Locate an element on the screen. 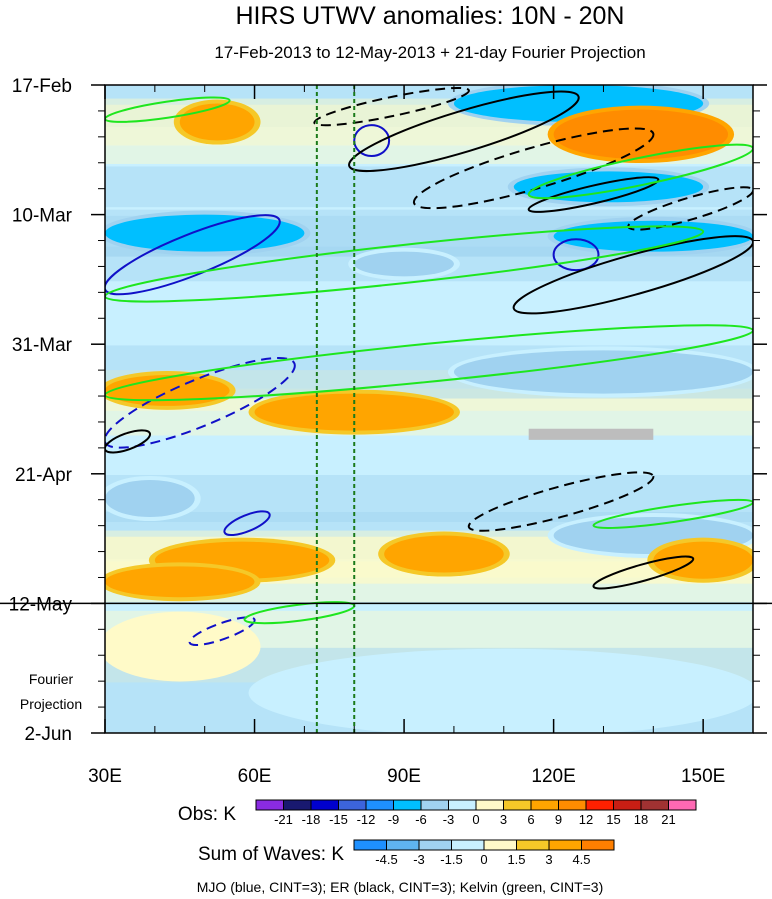  sum-of-waves-colorbar: -4.5 -3 -1.5 0 1.5 3 4.5 is located at coordinates (484, 853).